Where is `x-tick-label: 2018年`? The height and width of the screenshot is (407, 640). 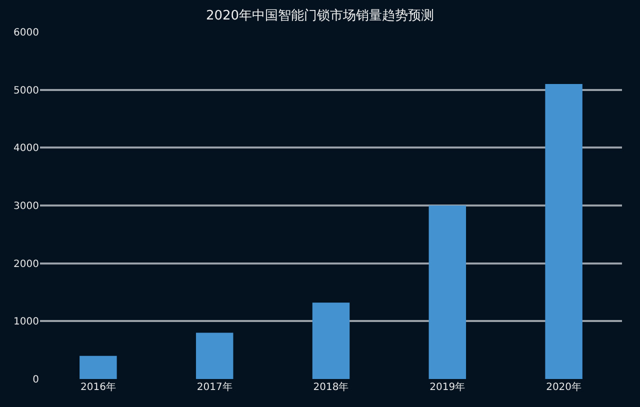
x-tick-label: 2018年 is located at coordinates (331, 387).